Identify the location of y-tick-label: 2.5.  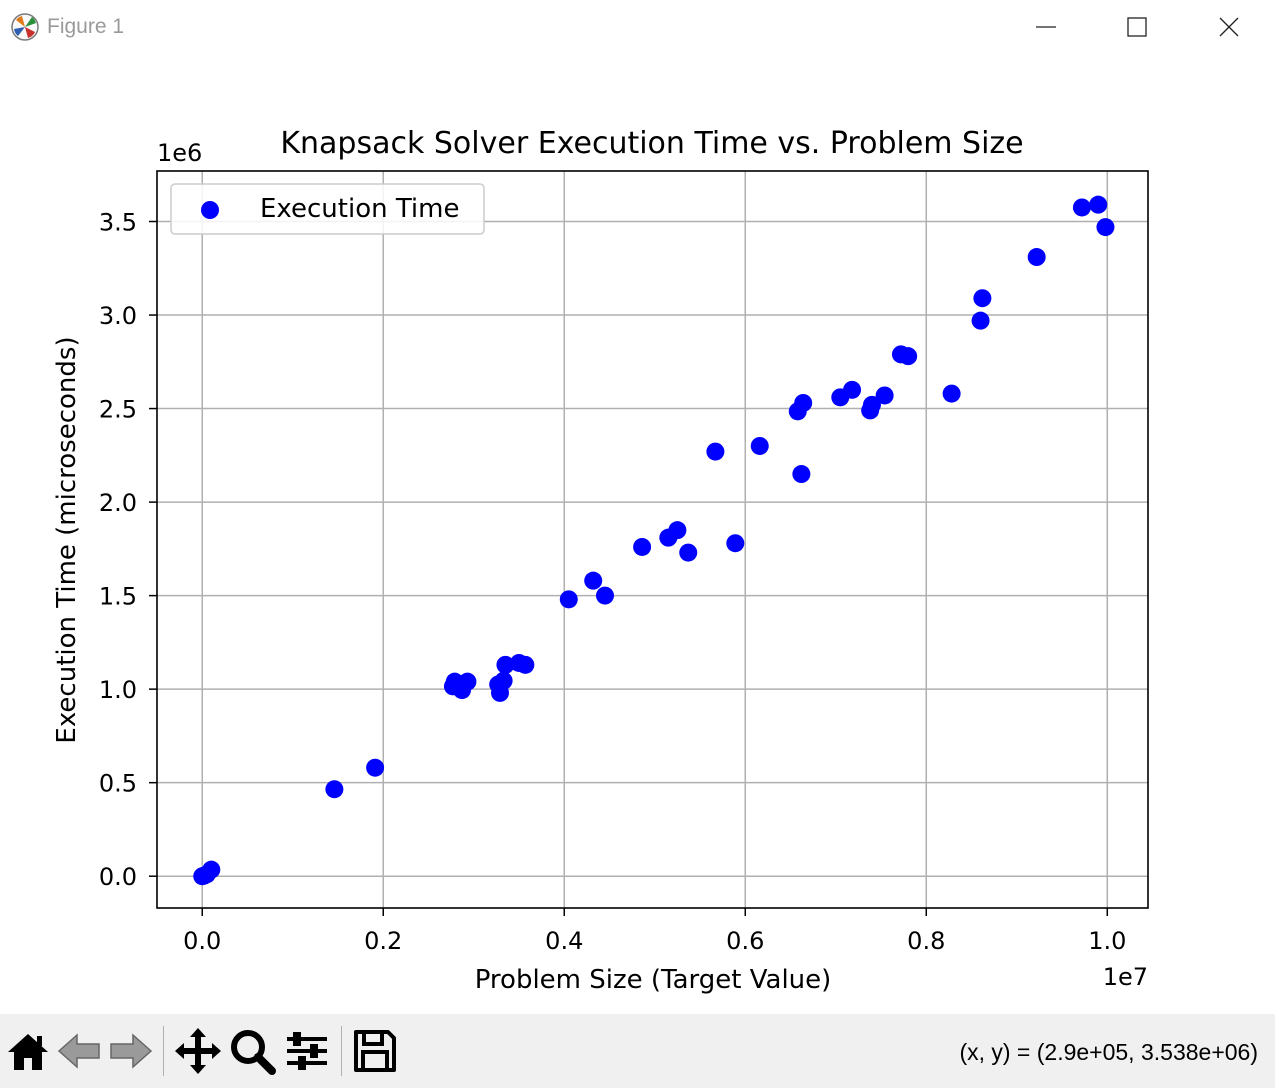
(118, 410).